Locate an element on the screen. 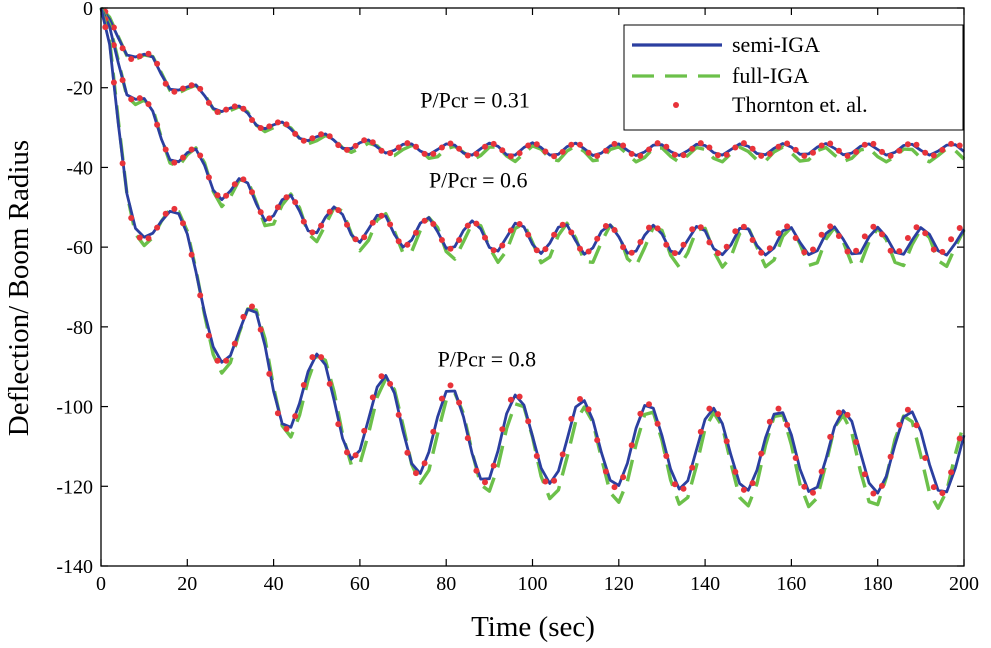  x-tick-label: 120 is located at coordinates (619, 584).